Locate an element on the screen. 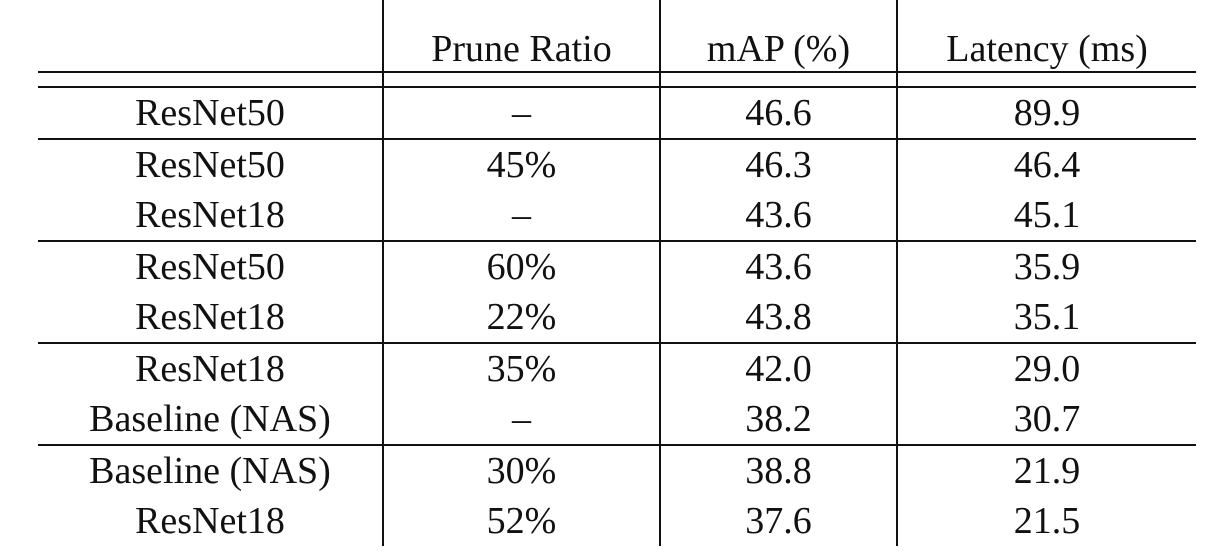 This screenshot has height=556, width=1224. header-latency: Latency (ms) is located at coordinates (1046, 36).